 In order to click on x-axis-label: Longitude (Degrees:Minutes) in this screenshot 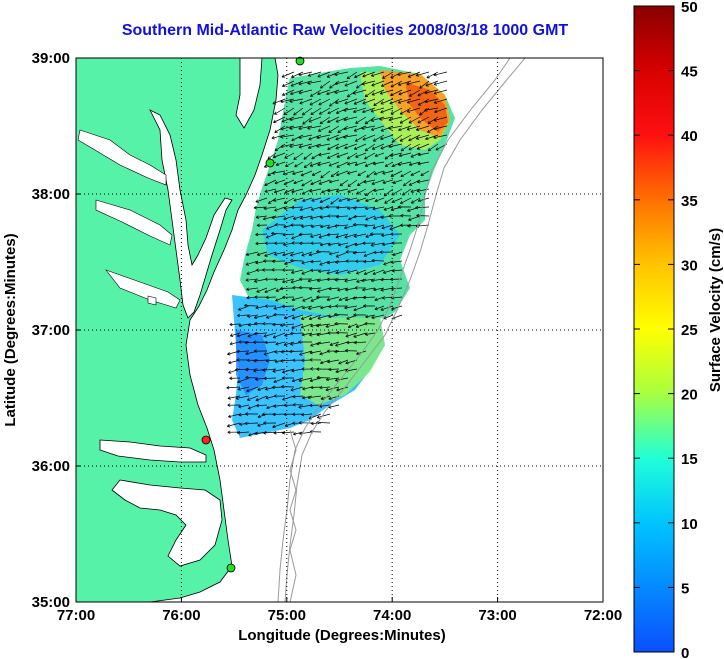, I will do `click(342, 635)`.